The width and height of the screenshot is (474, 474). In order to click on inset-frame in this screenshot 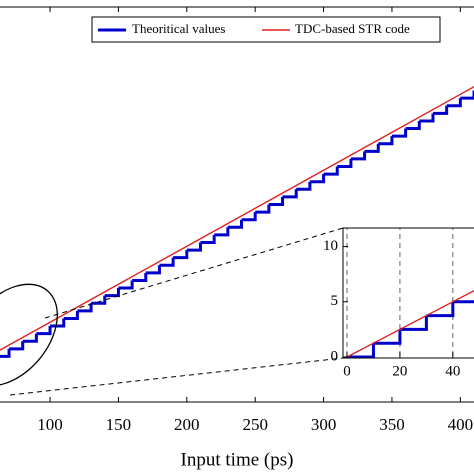, I will do `click(408, 293)`.